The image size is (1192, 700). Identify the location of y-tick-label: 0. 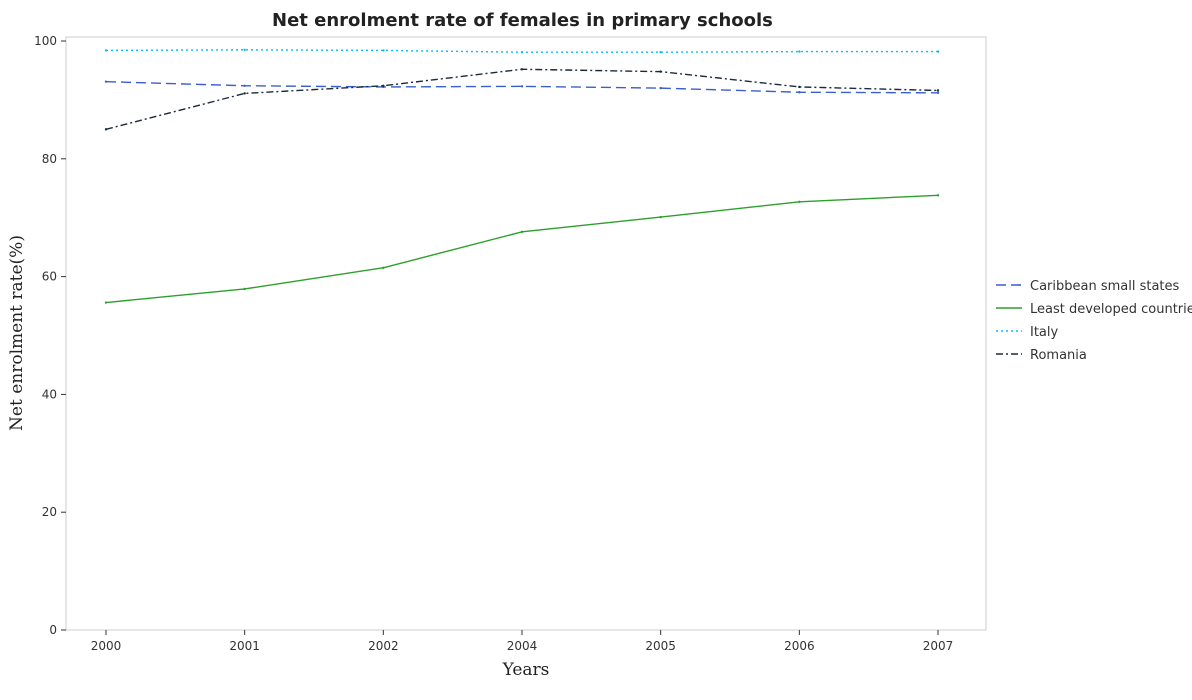
(53, 630).